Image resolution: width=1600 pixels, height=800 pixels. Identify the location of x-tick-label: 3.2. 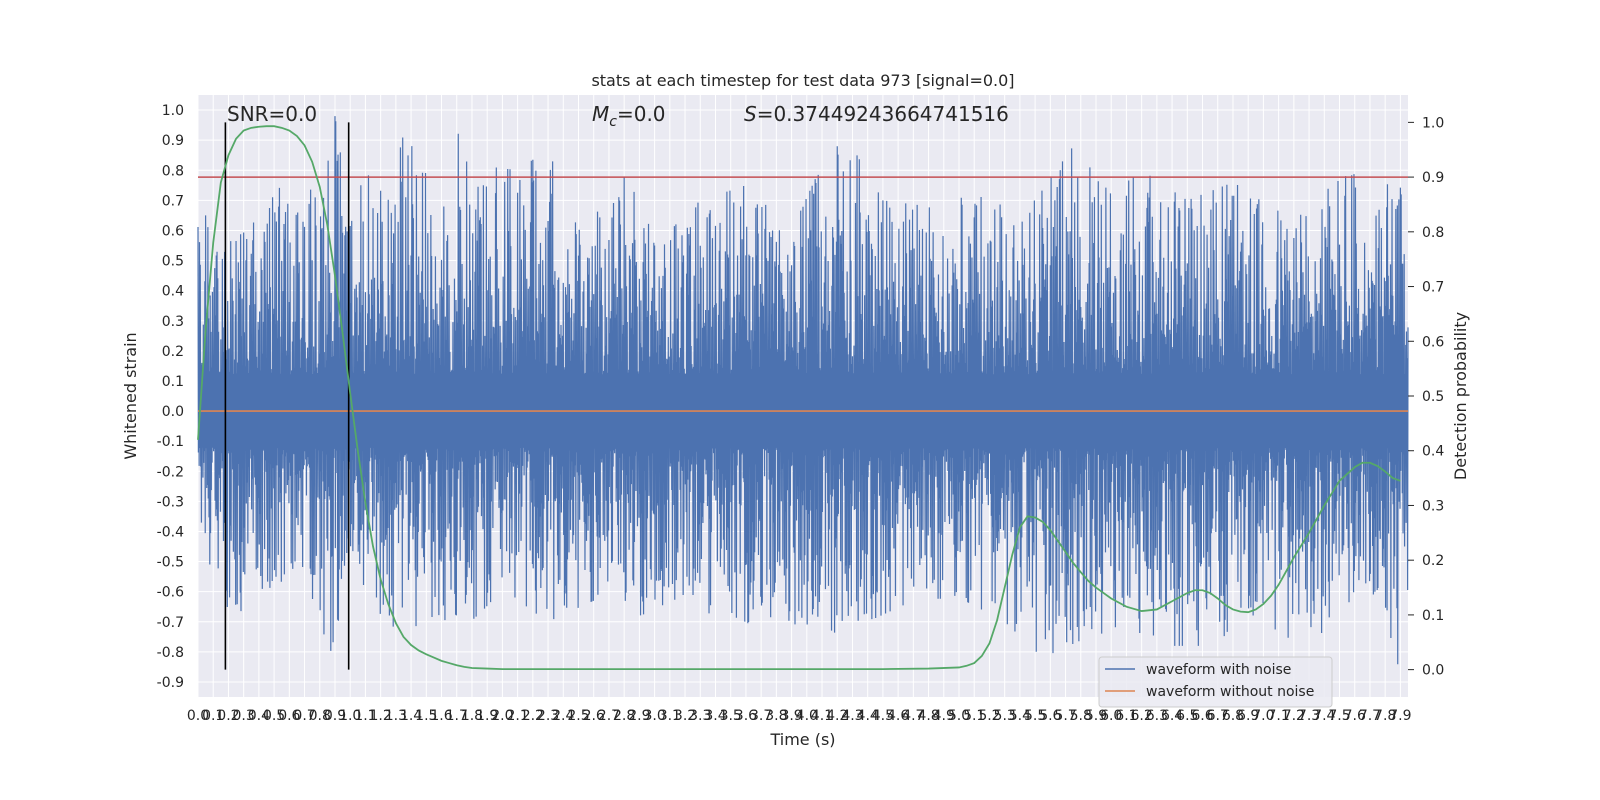
(685, 716).